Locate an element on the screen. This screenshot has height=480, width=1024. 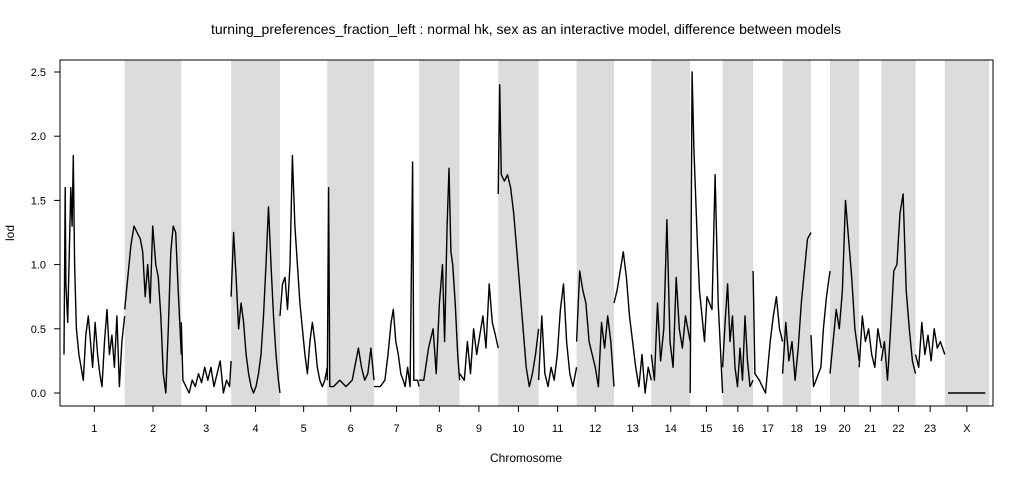
x-tick-label-6: 6 is located at coordinates (351, 429).